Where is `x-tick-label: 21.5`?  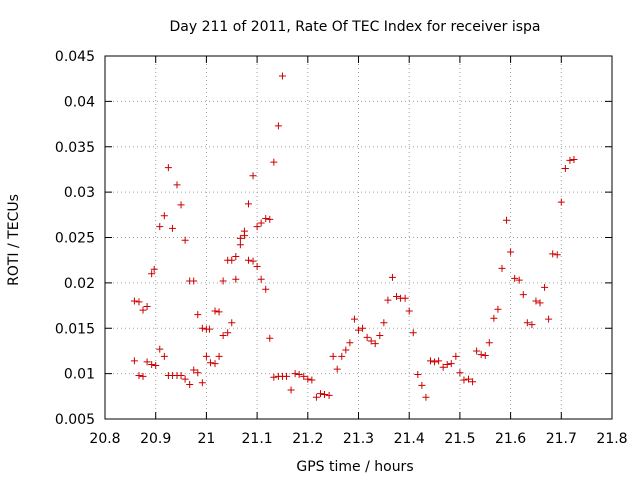
x-tick-label: 21.5 is located at coordinates (459, 439).